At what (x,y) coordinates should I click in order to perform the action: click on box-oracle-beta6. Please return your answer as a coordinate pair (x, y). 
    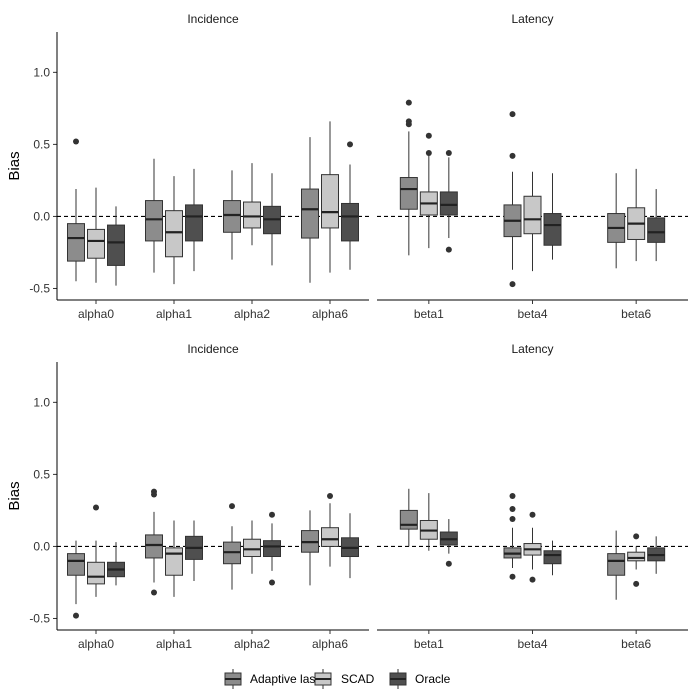
    Looking at the image, I should click on (656, 555).